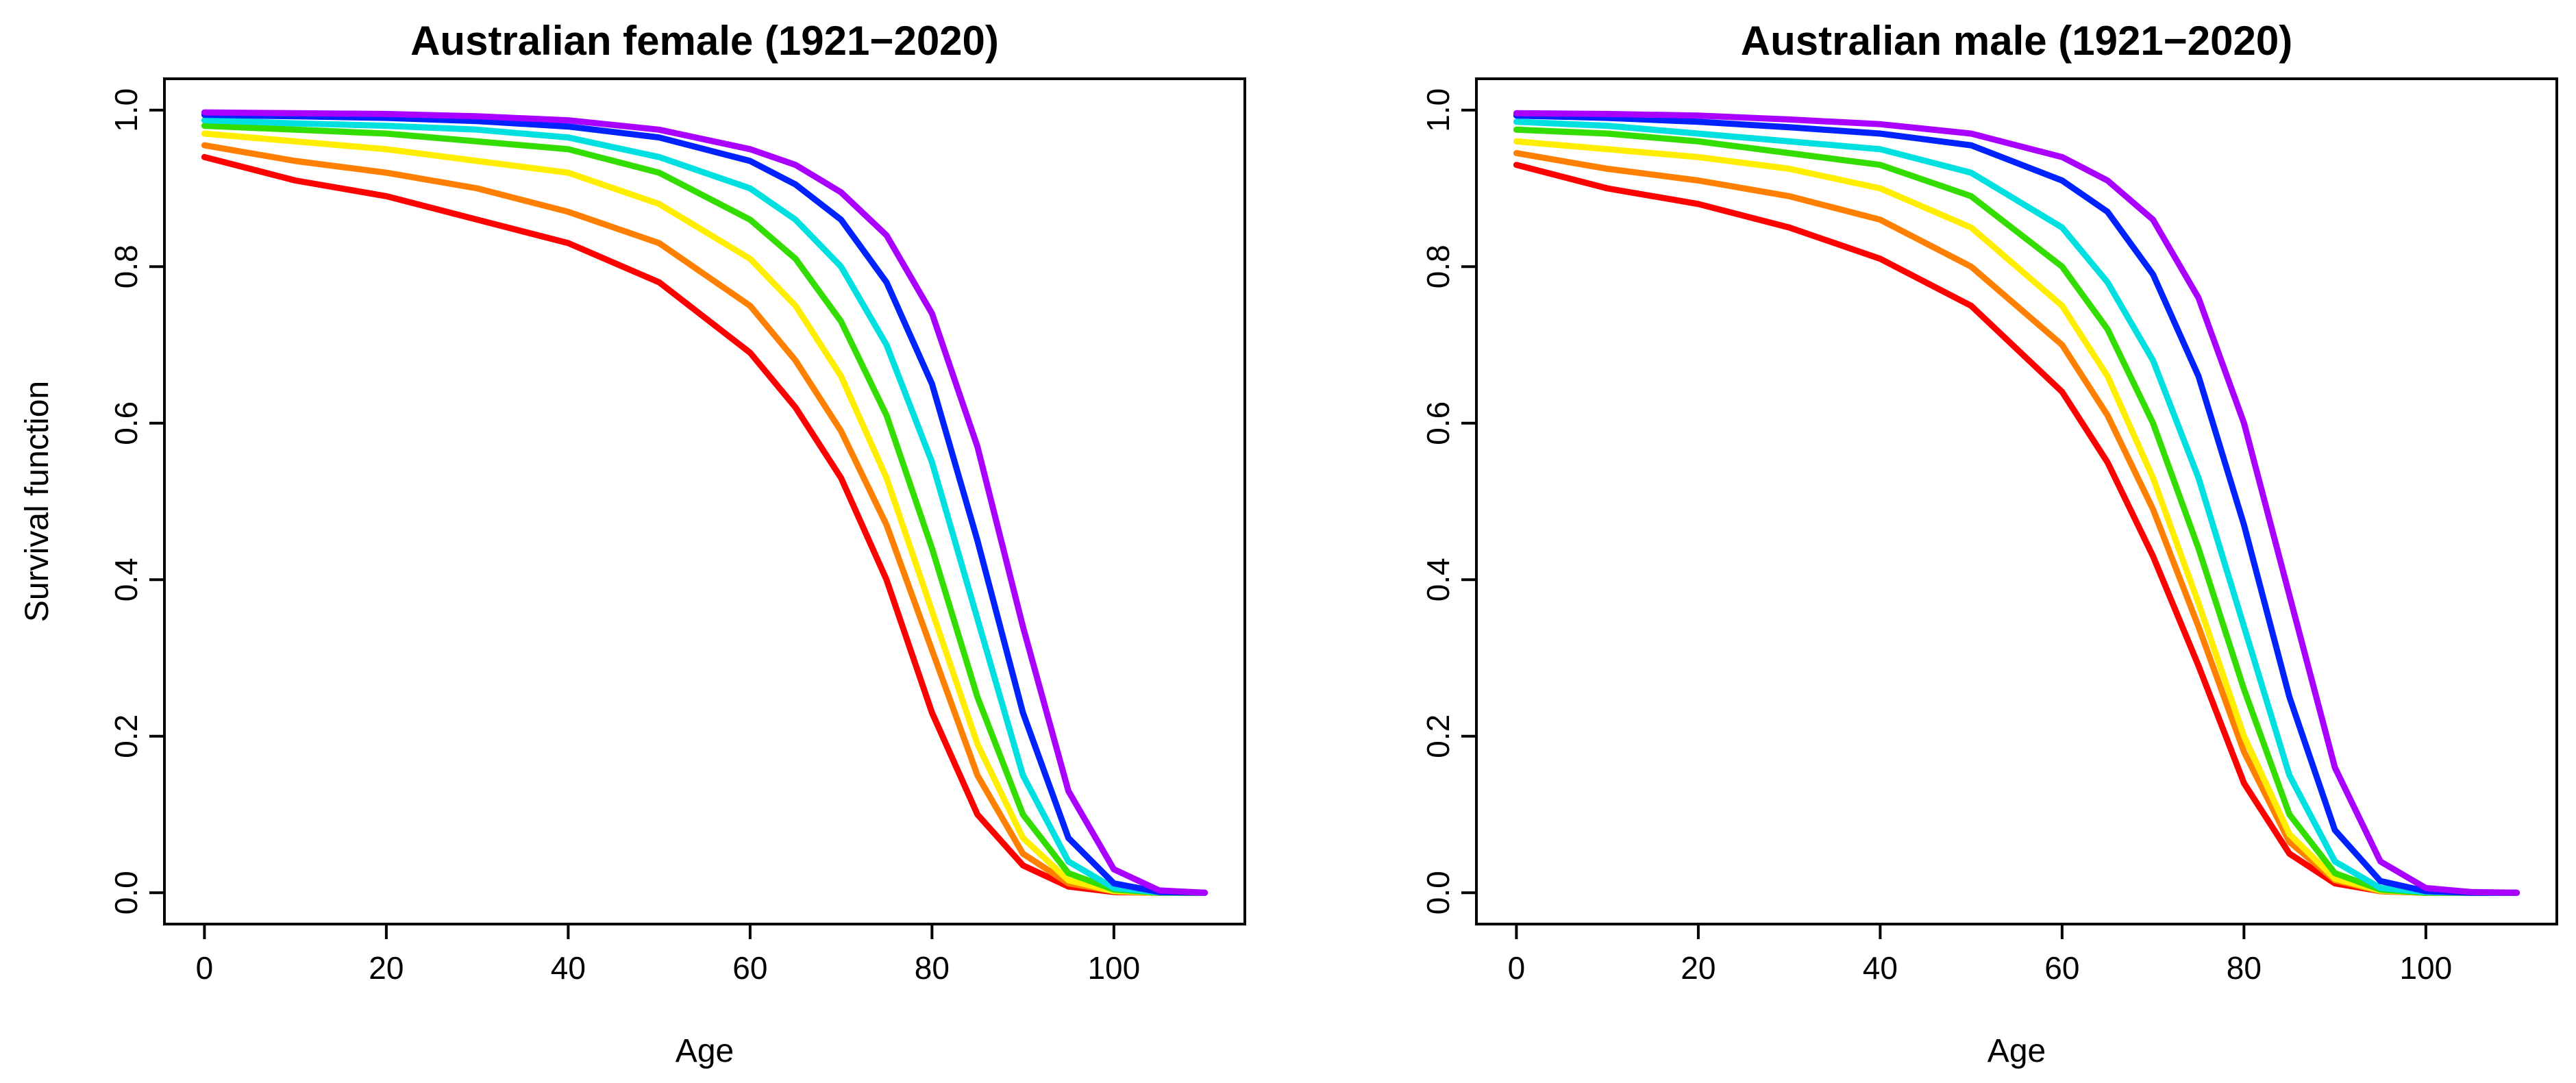  I want to click on y-axis-label: Survival function, so click(37, 502).